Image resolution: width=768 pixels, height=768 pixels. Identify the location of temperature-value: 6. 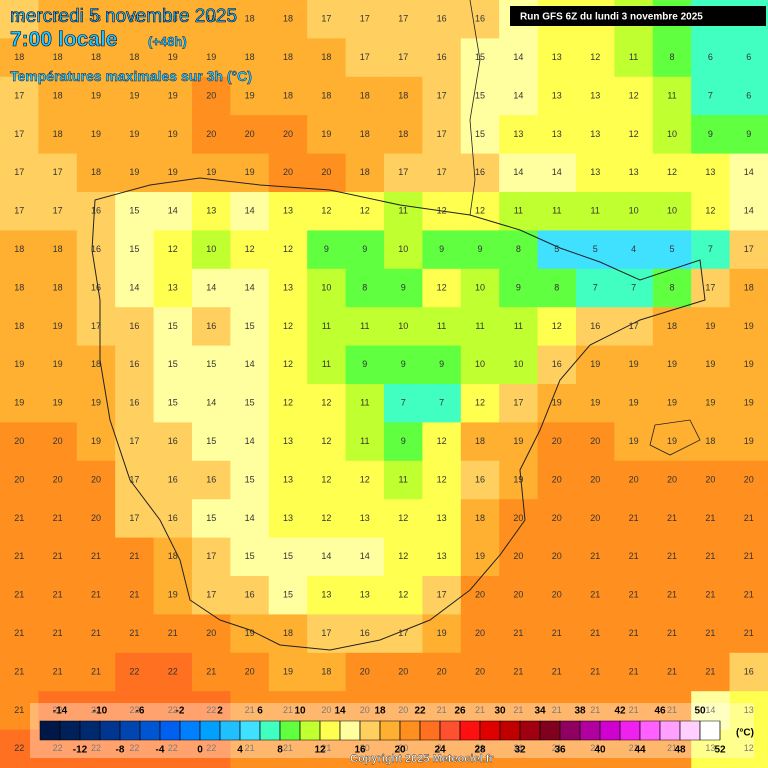
(748, 57).